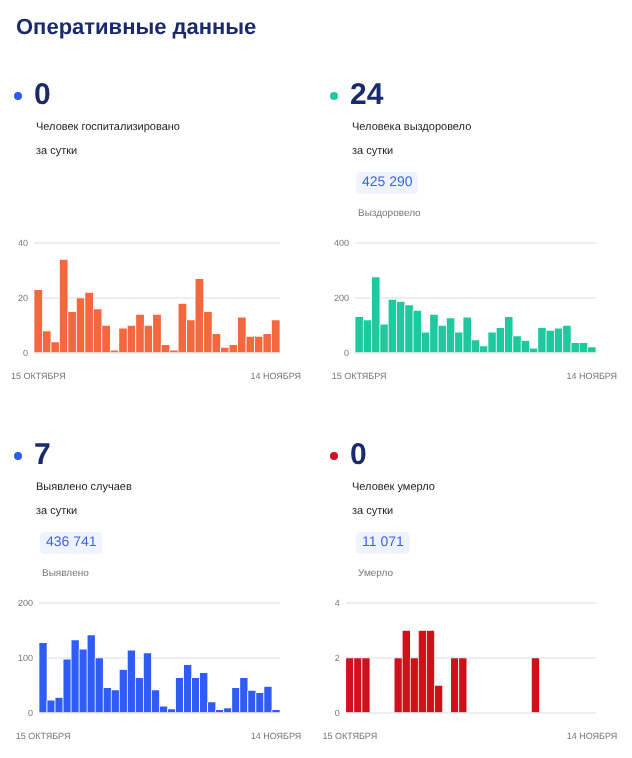 Image resolution: width=632 pixels, height=758 pixels. Describe the element at coordinates (136, 28) in the screenshot. I see `text: Оперативные данные` at that location.